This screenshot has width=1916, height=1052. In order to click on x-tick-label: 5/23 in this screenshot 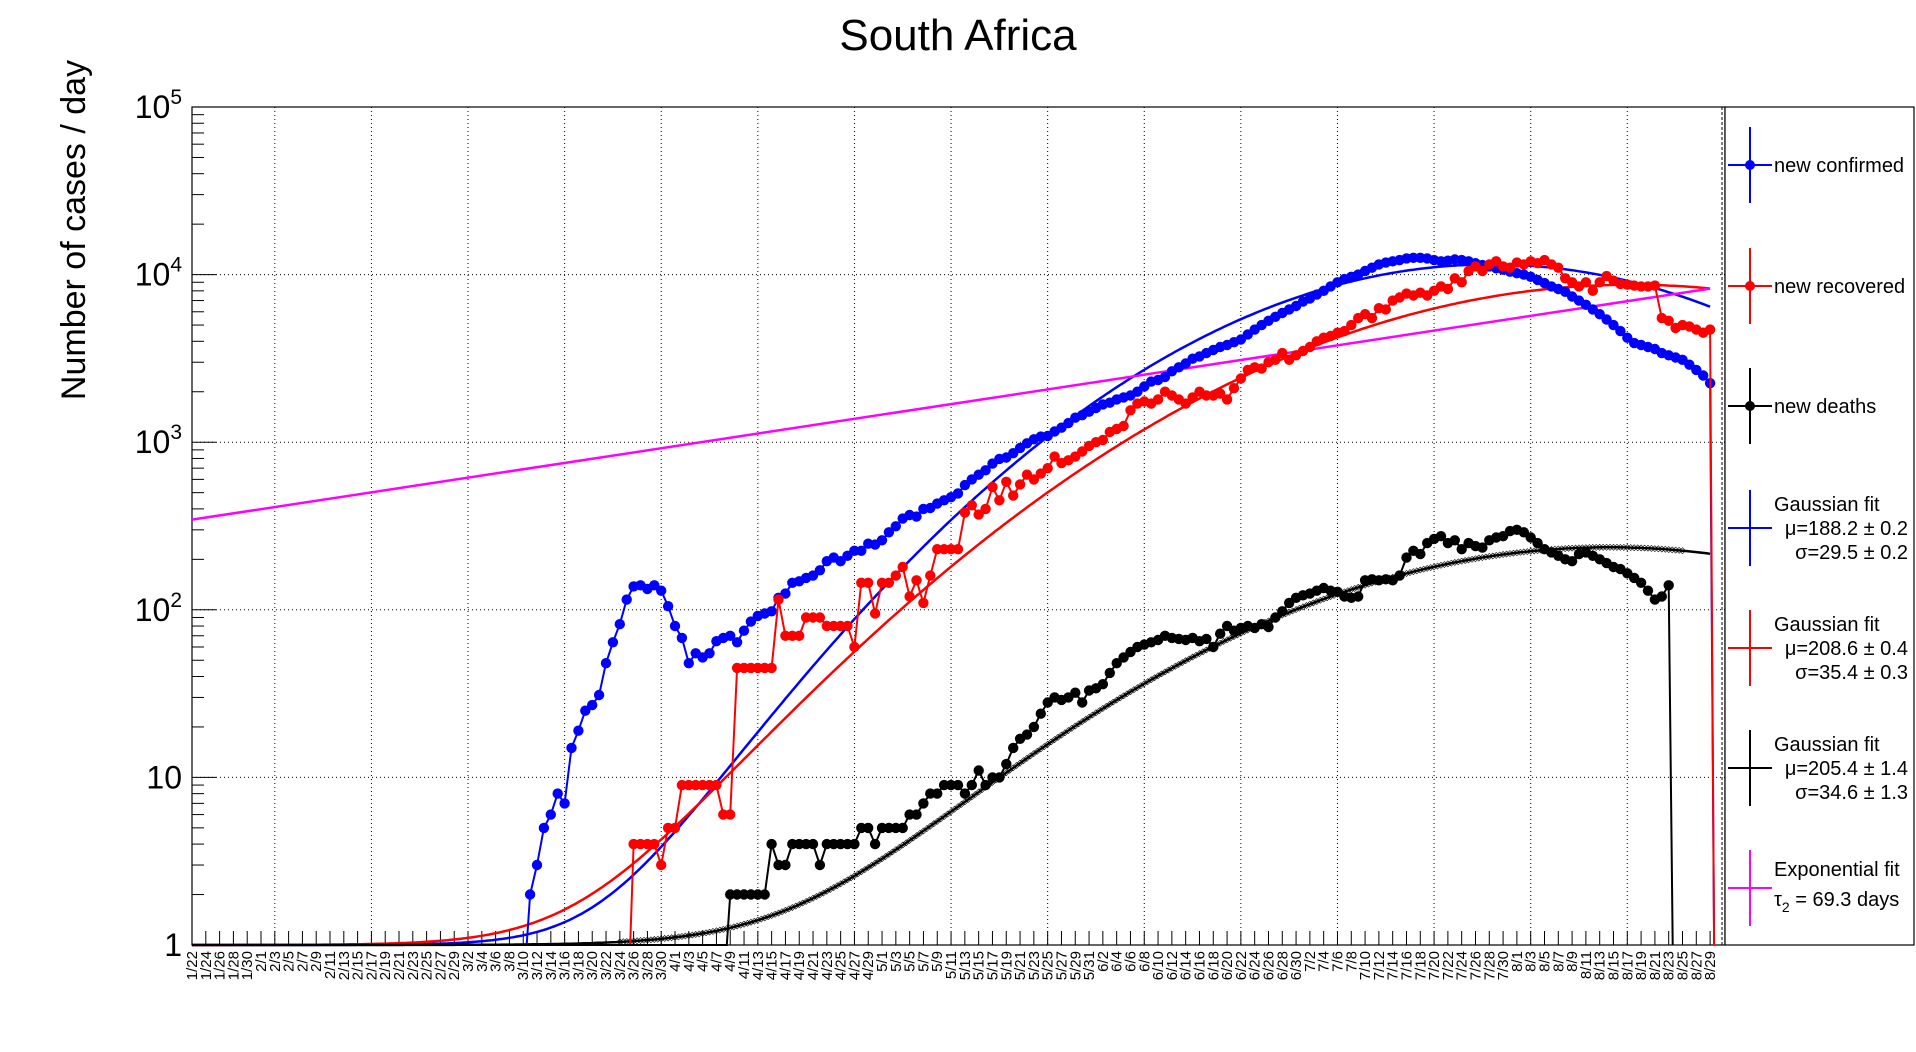, I will do `click(1034, 965)`.